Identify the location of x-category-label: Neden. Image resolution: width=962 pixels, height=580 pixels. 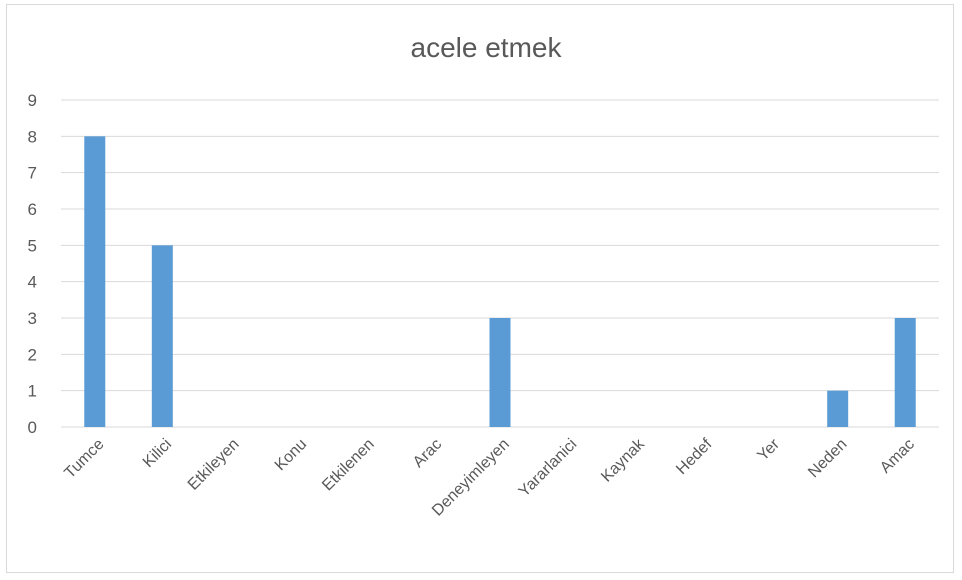
(827, 458).